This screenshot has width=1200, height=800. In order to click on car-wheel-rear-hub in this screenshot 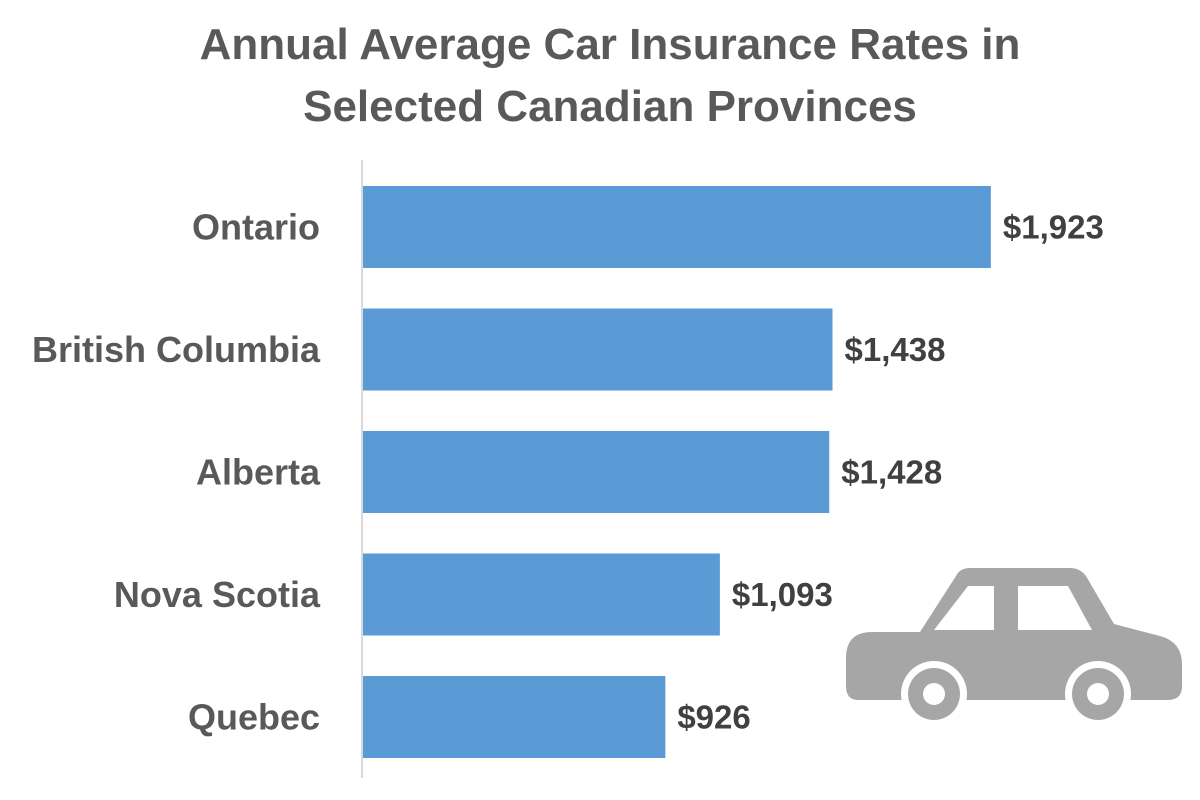, I will do `click(1098, 694)`.